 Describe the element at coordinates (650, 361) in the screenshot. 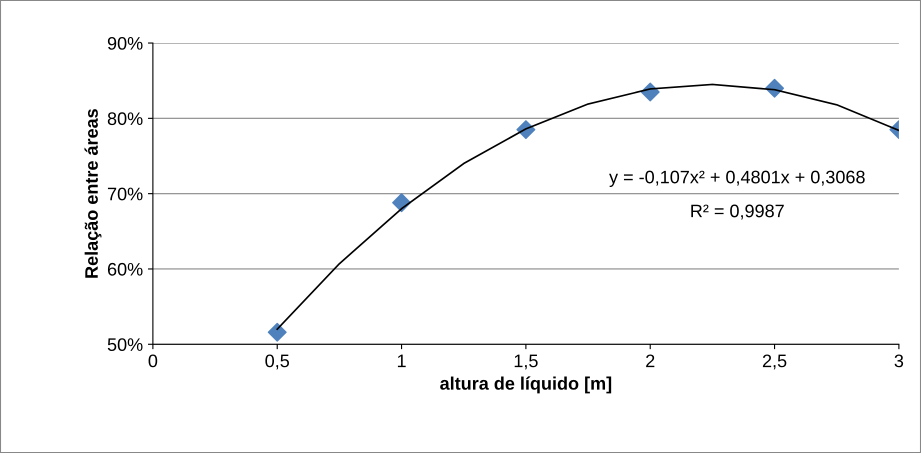

I see `x-tick-label: 2` at that location.